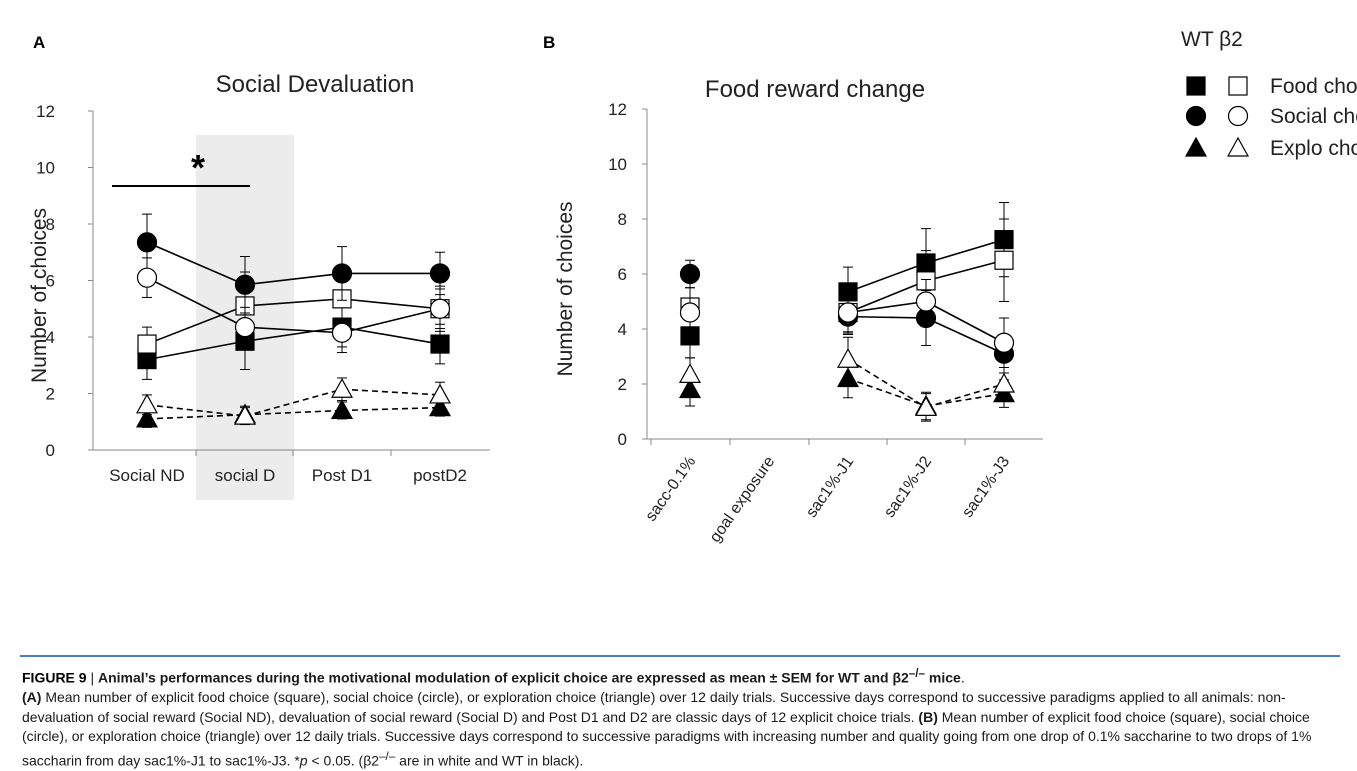  What do you see at coordinates (917, 673) in the screenshot?
I see `caption-title-superscript: –/–` at bounding box center [917, 673].